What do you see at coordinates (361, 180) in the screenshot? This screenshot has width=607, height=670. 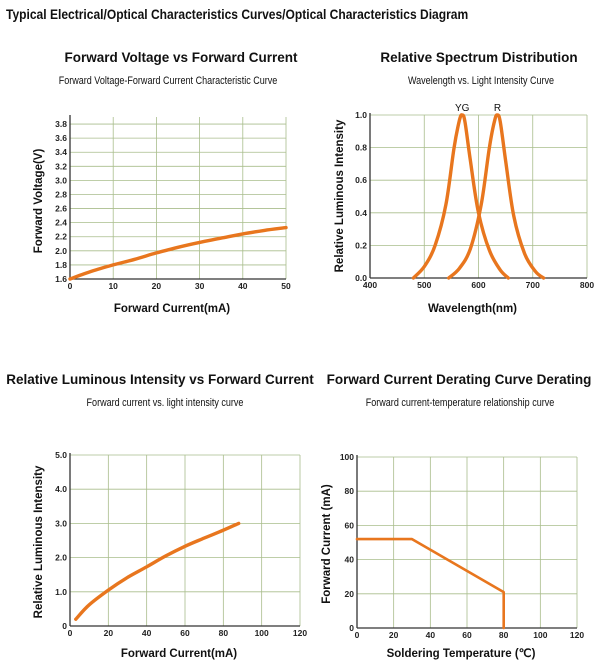 I see `y-tick-label: 0.6` at bounding box center [361, 180].